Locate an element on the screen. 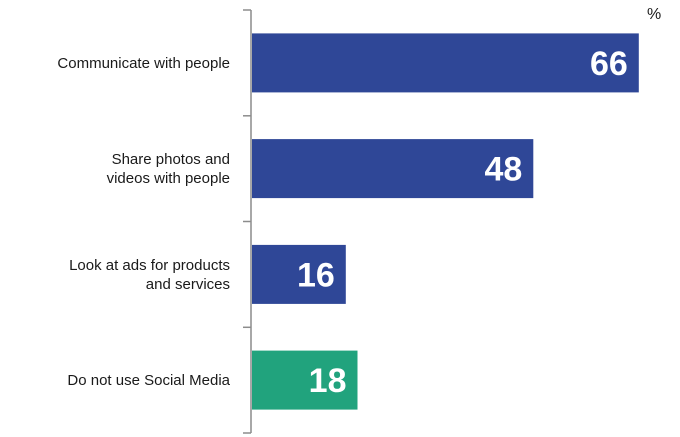 This screenshot has height=437, width=680. bar-value-label-3: 18 is located at coordinates (328, 381).